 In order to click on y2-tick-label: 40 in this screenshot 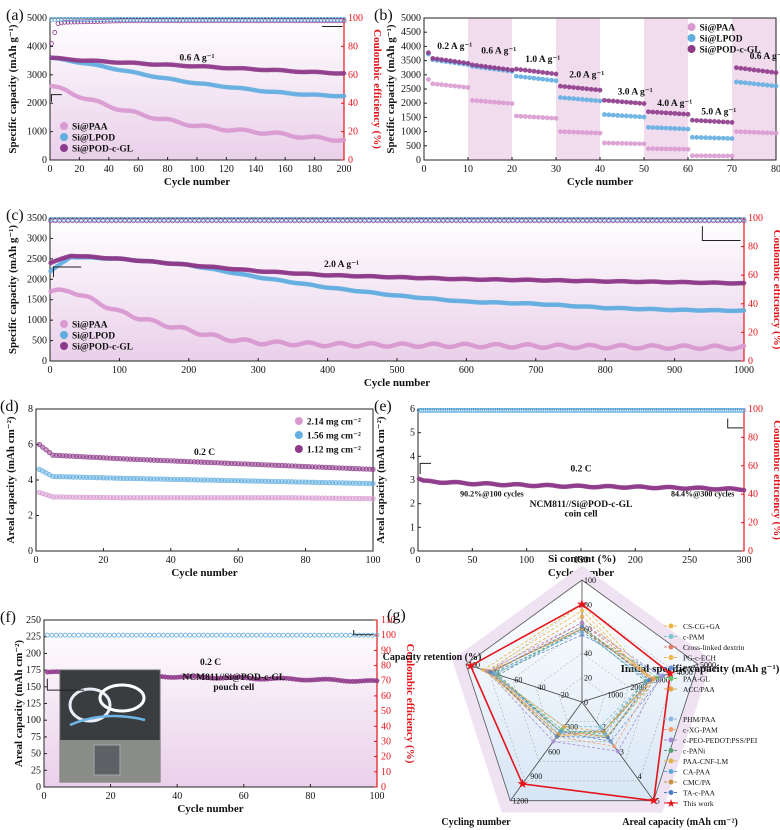, I will do `click(753, 304)`.